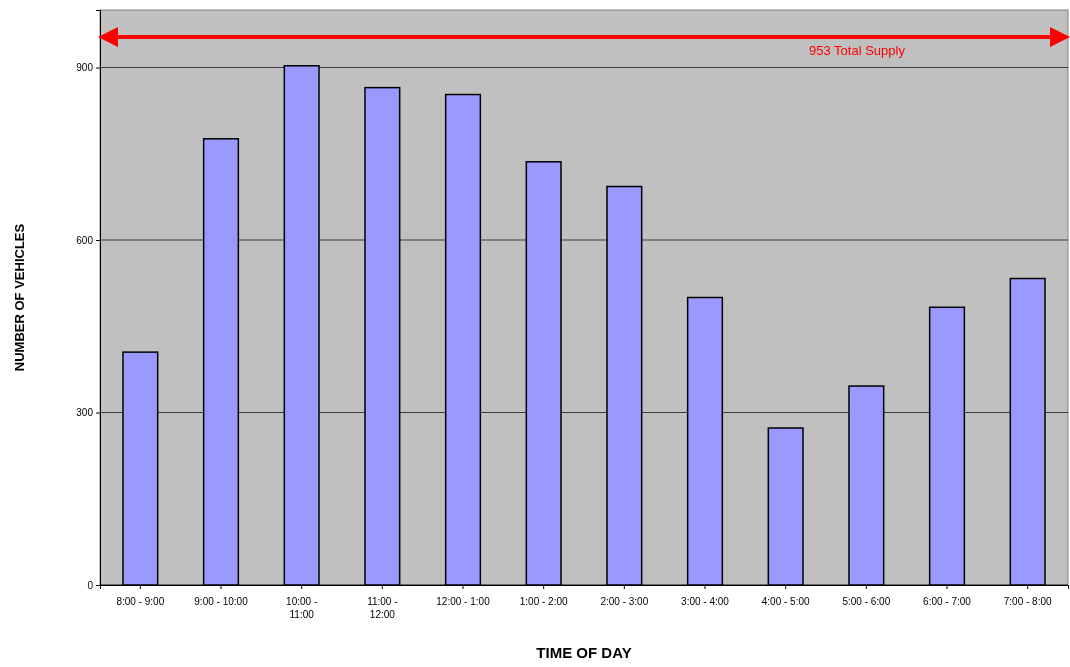  I want to click on x-tick-label: 10:00 - 11:00, so click(302, 608).